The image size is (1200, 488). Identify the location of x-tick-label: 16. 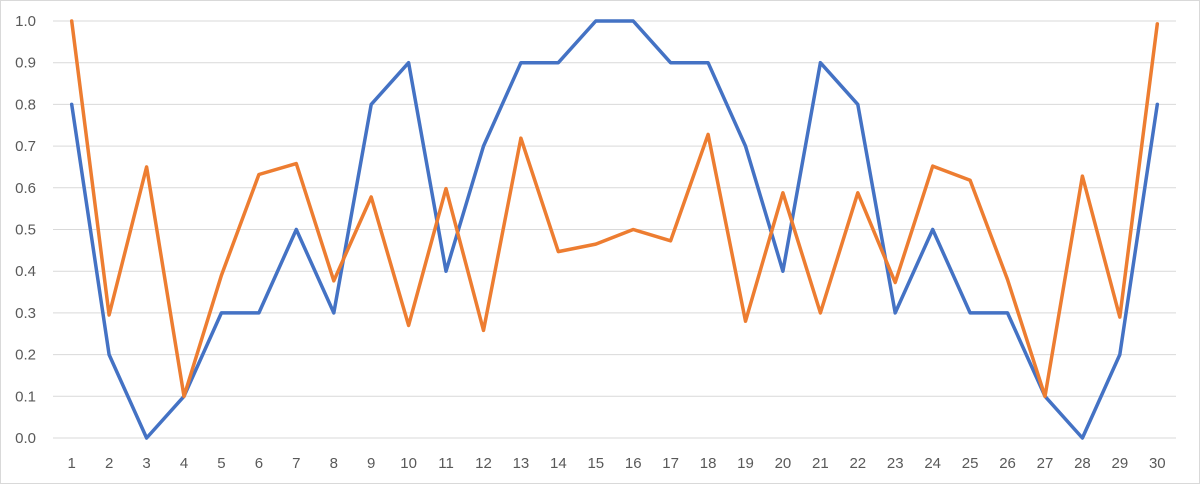
(633, 463).